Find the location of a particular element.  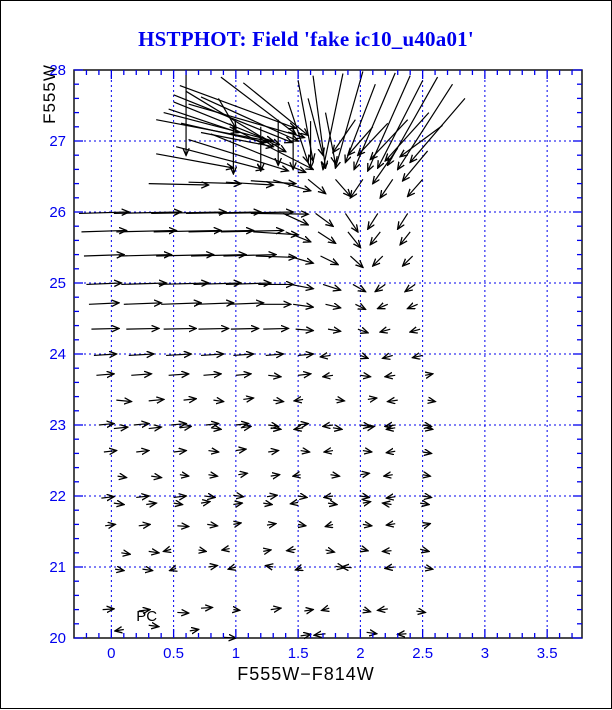

chip-label-pc: PC is located at coordinates (146, 616).